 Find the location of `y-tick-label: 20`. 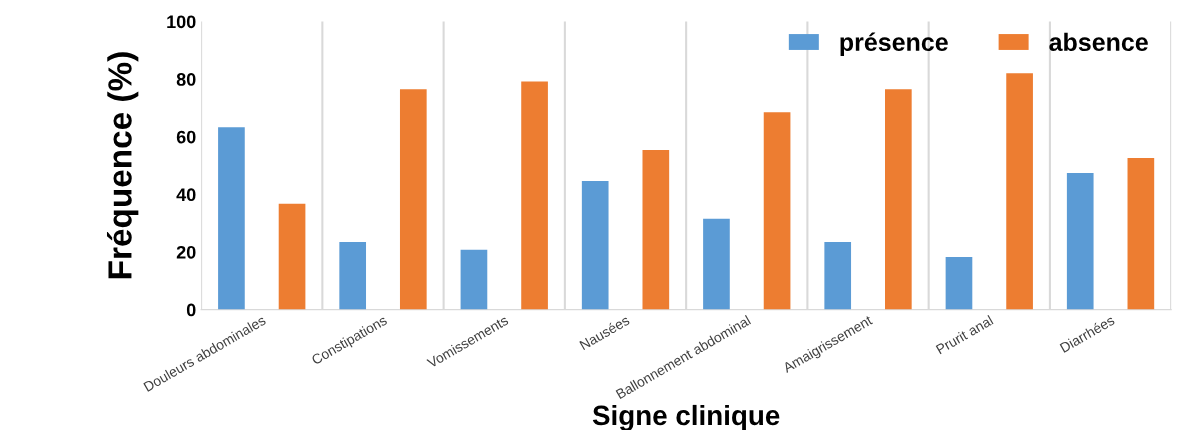

y-tick-label: 20 is located at coordinates (186, 252).